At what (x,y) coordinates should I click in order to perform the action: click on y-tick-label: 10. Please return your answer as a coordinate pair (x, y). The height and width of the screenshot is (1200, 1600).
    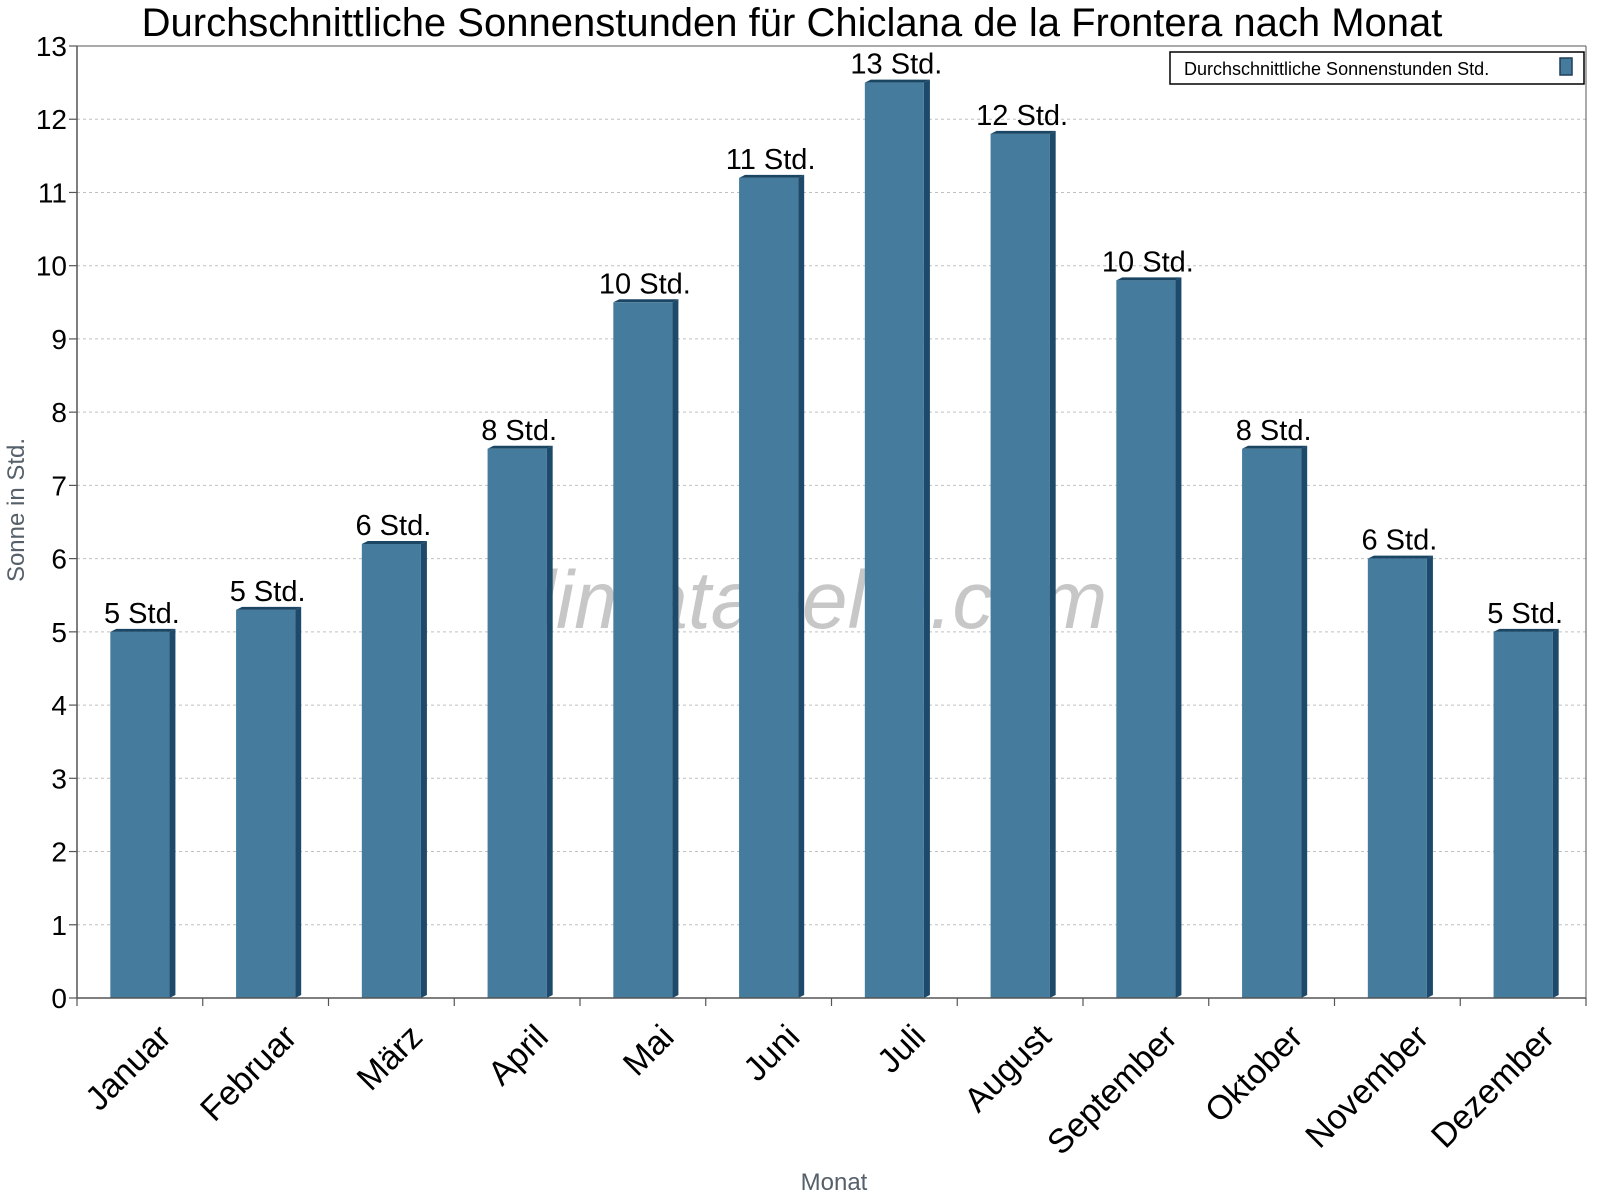
    Looking at the image, I should click on (51, 266).